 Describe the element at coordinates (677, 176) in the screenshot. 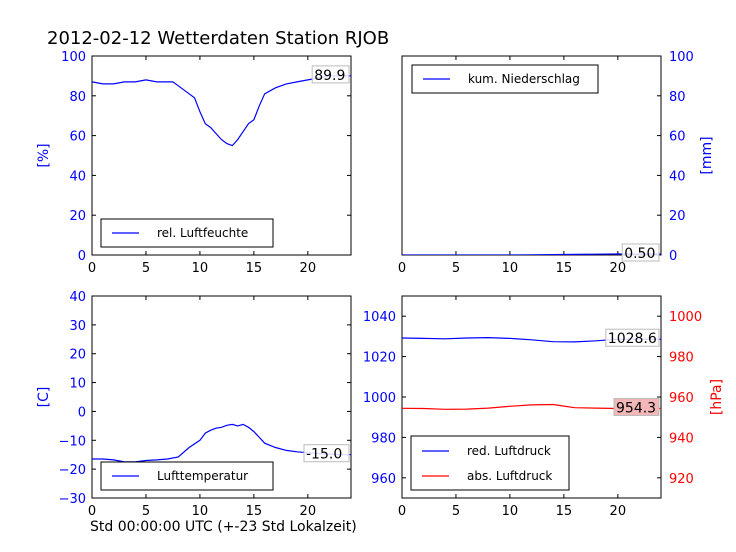

I see `precipitation-ytick-label: 40` at that location.